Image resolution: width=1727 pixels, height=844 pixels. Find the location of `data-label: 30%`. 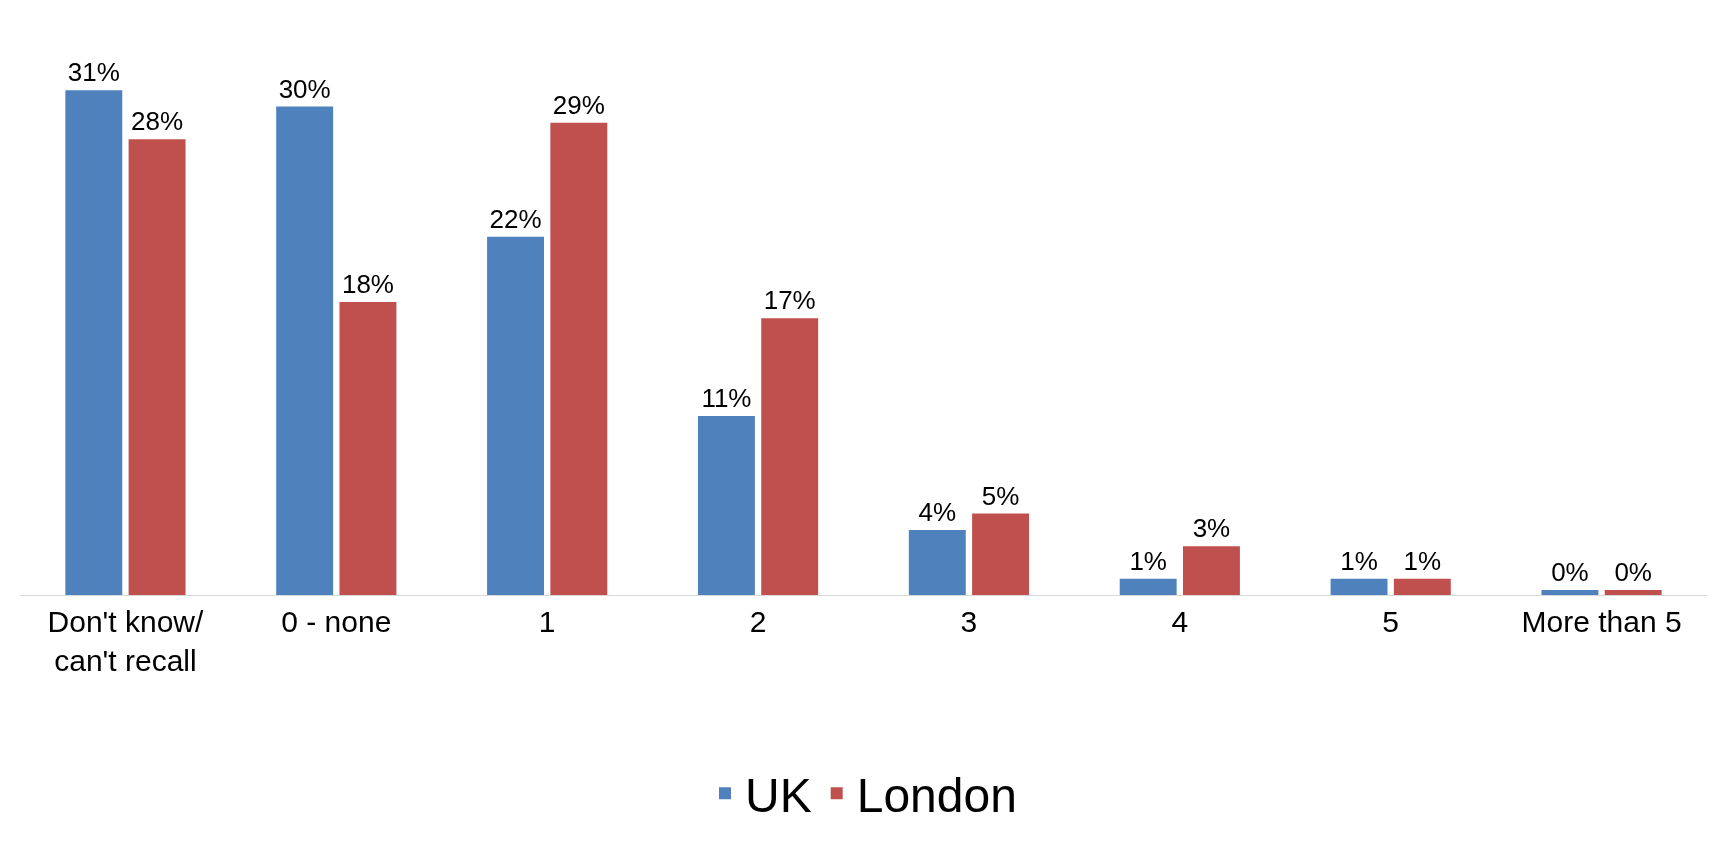

data-label: 30% is located at coordinates (304, 88).